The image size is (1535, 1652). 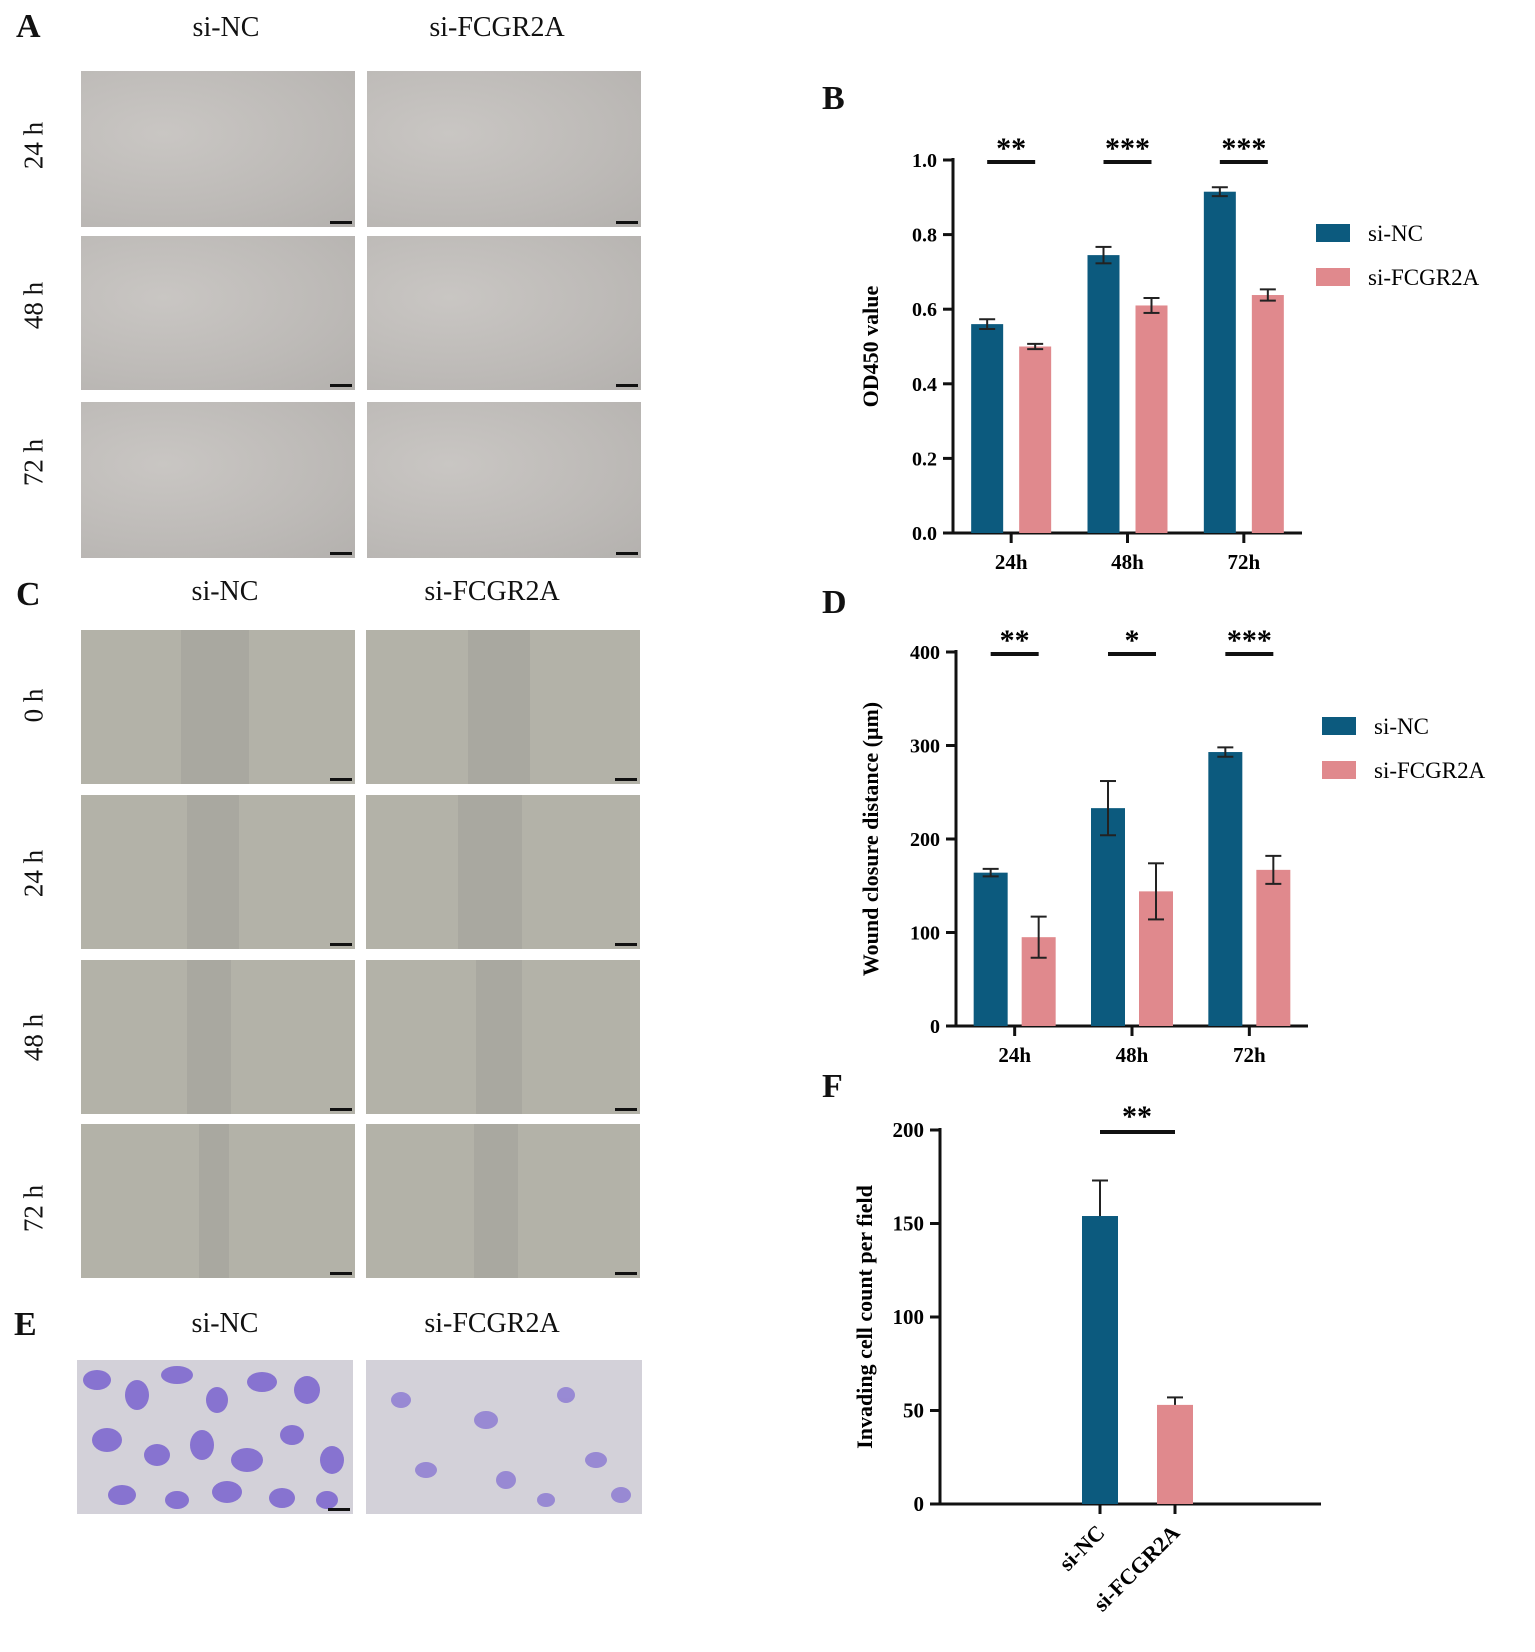 What do you see at coordinates (1151, 419) in the screenshot?
I see `bar-si-fcgr2a-48h` at bounding box center [1151, 419].